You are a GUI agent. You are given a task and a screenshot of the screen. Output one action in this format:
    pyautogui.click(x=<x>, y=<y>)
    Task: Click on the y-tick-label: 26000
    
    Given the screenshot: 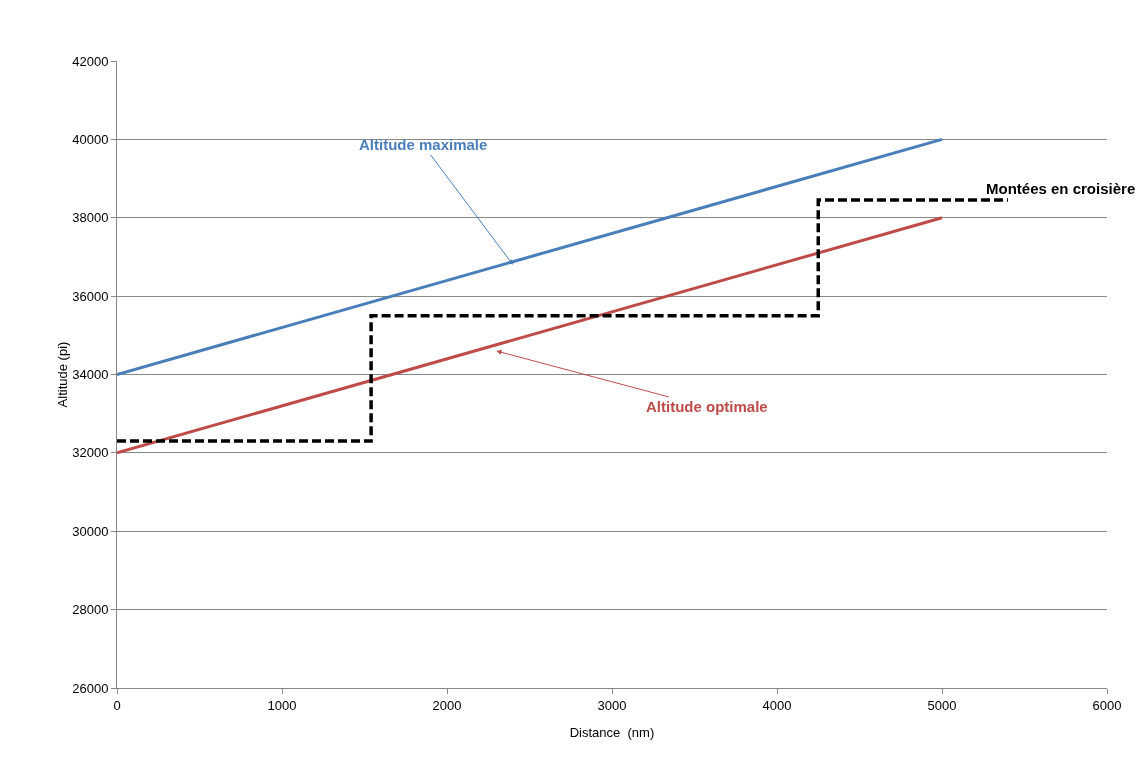 What is the action you would take?
    pyautogui.click(x=90, y=688)
    